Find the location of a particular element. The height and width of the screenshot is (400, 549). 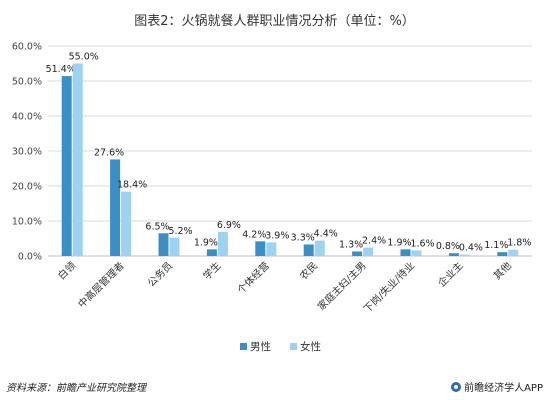

data-label: 1.3% is located at coordinates (351, 244).